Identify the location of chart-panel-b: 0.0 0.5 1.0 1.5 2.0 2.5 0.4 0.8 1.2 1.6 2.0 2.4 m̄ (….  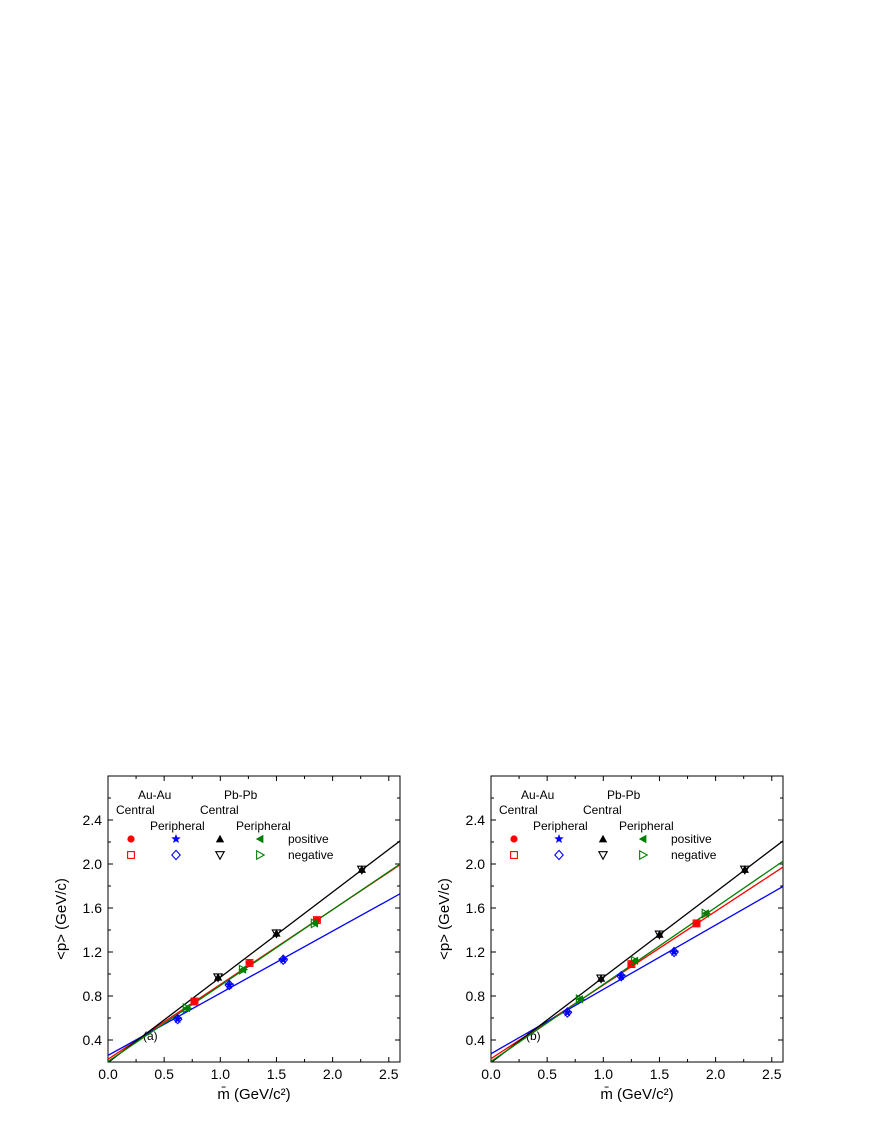
(610, 939).